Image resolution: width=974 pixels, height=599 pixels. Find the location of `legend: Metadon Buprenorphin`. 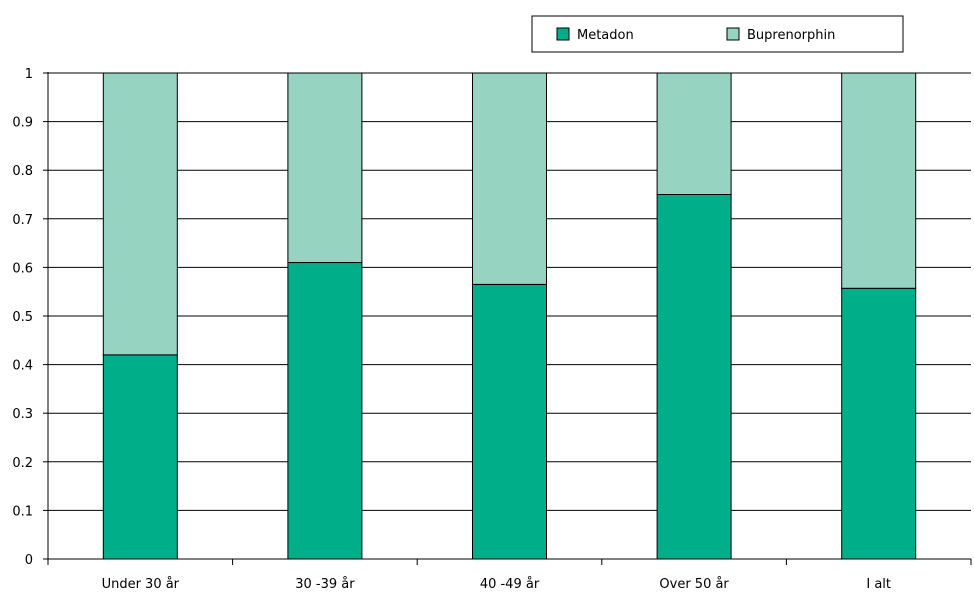

legend: Metadon Buprenorphin is located at coordinates (717, 34).